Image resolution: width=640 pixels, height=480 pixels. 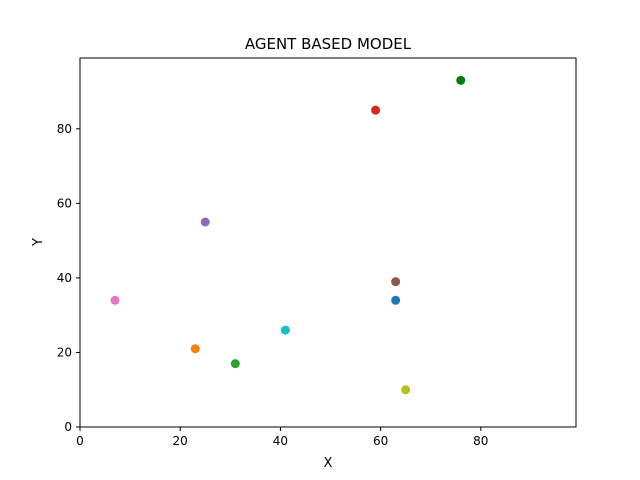 I want to click on y-tick-label: 0, so click(x=68, y=427).